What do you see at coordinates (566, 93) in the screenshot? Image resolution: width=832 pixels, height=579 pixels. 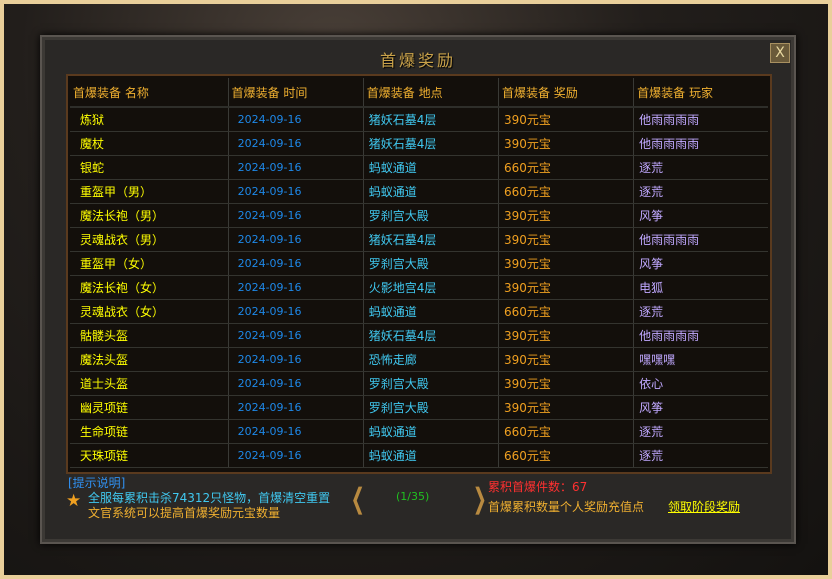 I see `column-header-reward: 首爆装备 奖励` at bounding box center [566, 93].